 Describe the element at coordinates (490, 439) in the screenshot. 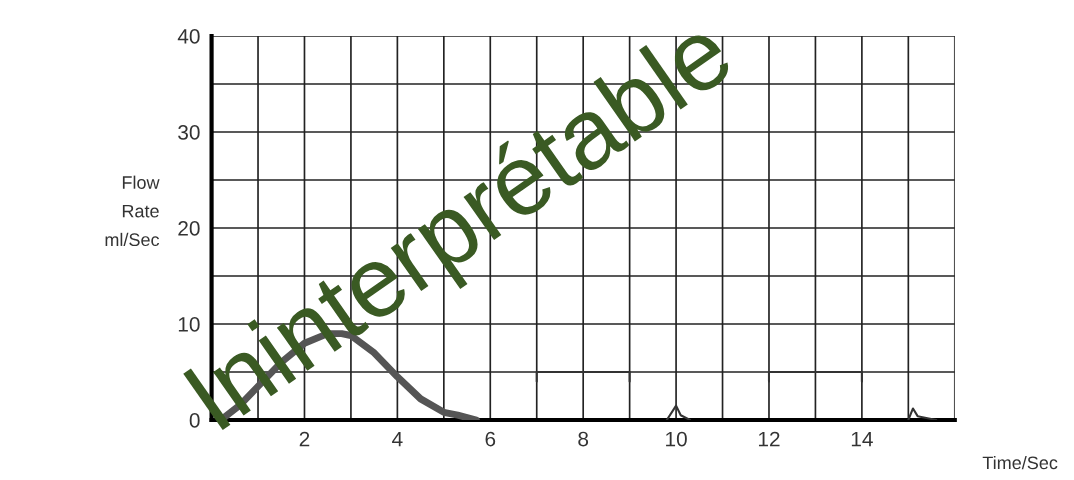

I see `x-tick-label: 6` at that location.